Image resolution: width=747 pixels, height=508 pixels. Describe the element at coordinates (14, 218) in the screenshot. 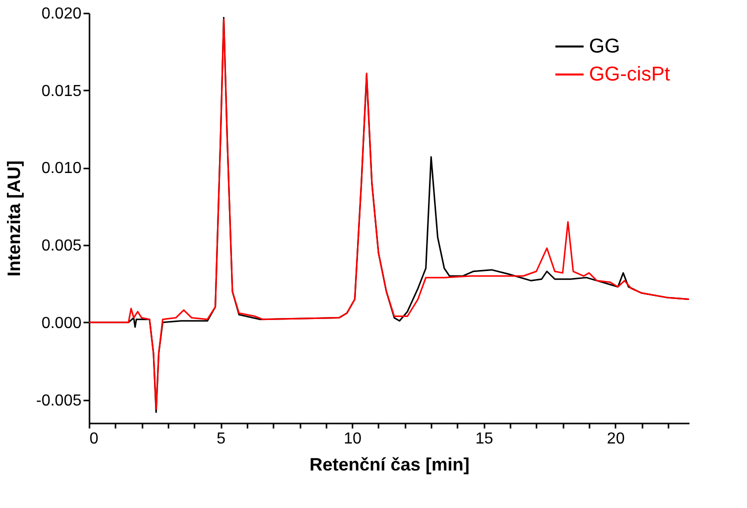

I see `y-axis-title: Intenzita [AU]` at that location.